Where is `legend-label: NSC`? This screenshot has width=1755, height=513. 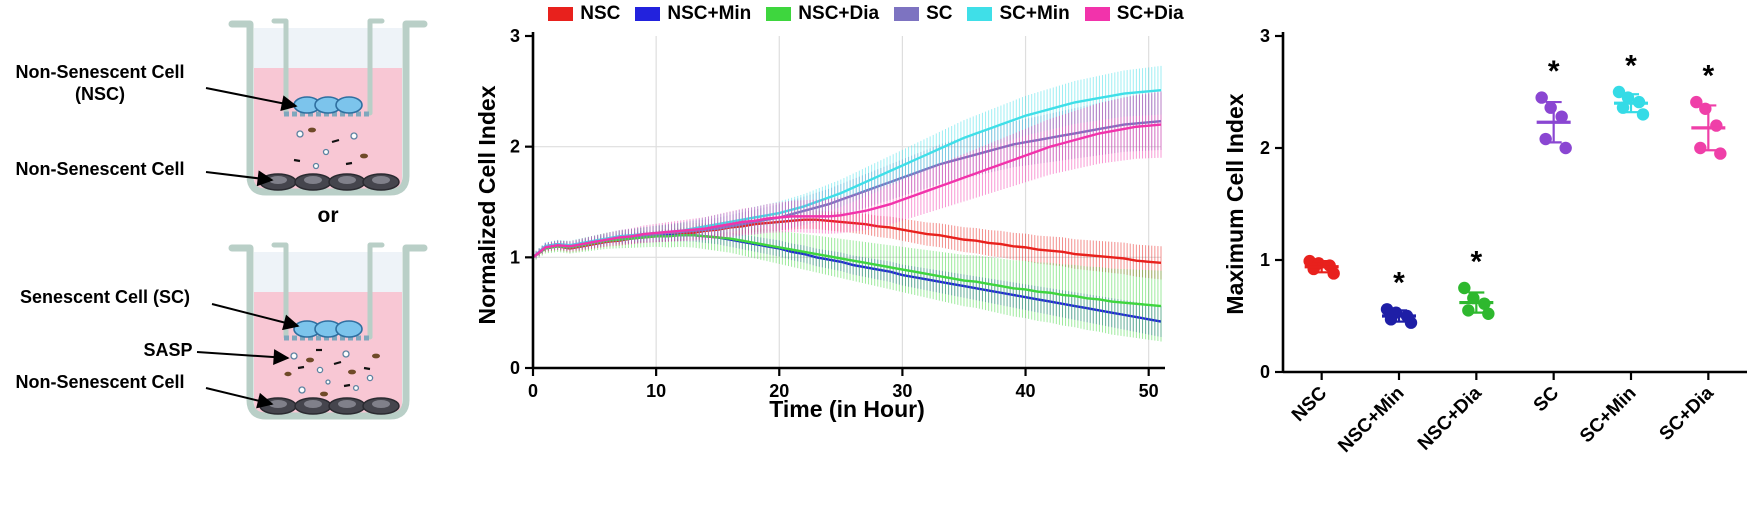 legend-label: NSC is located at coordinates (600, 13).